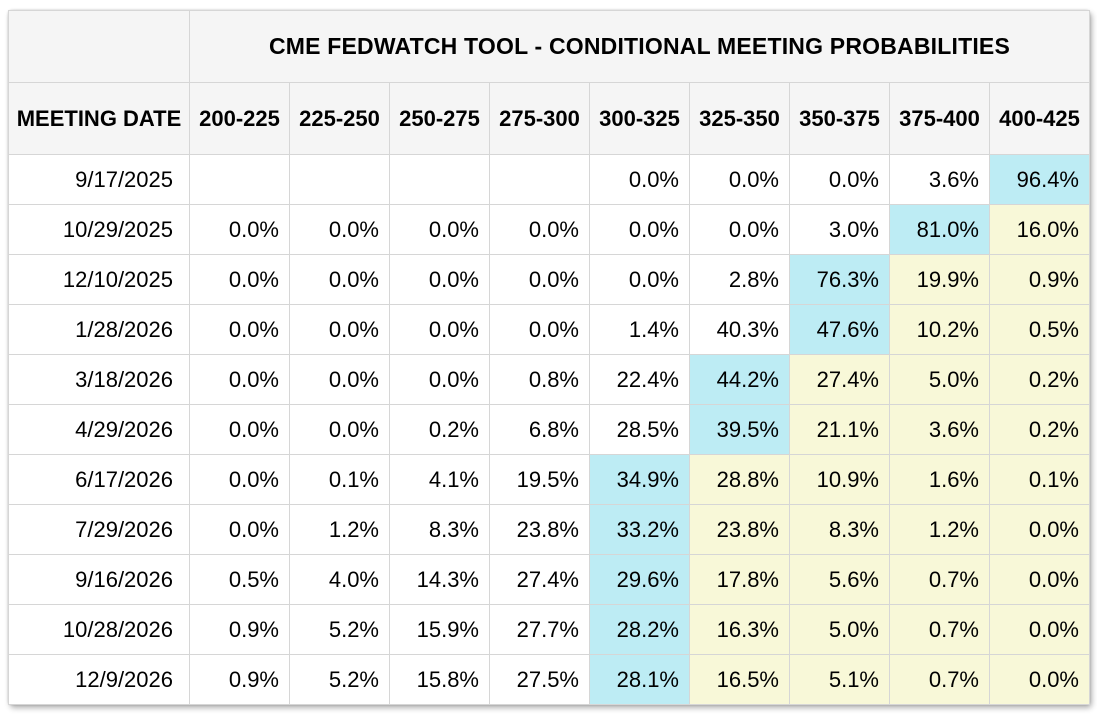  I want to click on rate-column-header: 275-300, so click(539, 118).